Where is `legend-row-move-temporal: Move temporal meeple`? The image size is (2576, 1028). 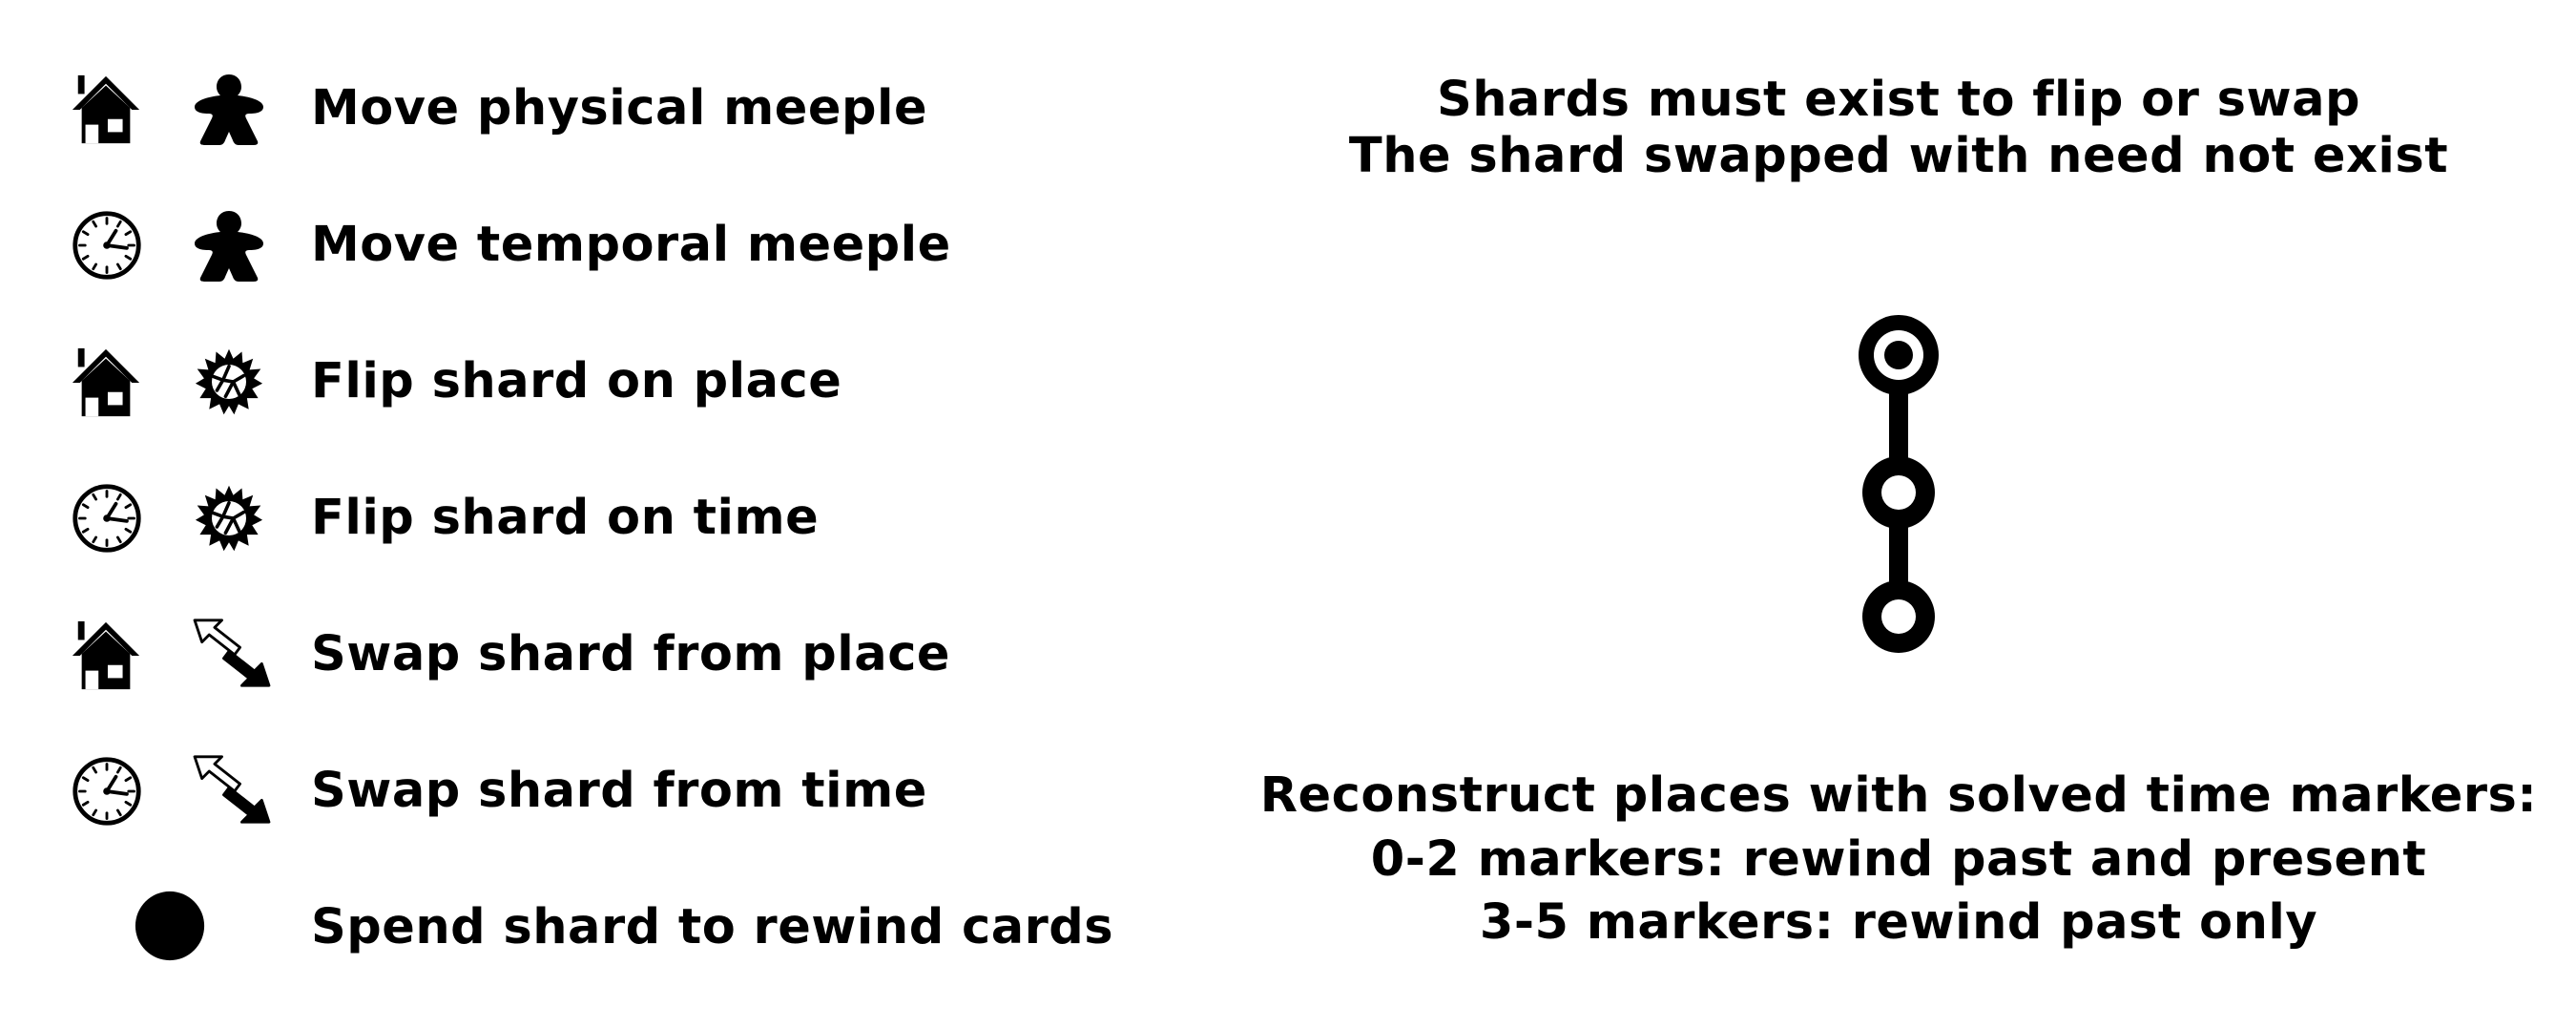
legend-row-move-temporal: Move temporal meeple is located at coordinates (620, 246).